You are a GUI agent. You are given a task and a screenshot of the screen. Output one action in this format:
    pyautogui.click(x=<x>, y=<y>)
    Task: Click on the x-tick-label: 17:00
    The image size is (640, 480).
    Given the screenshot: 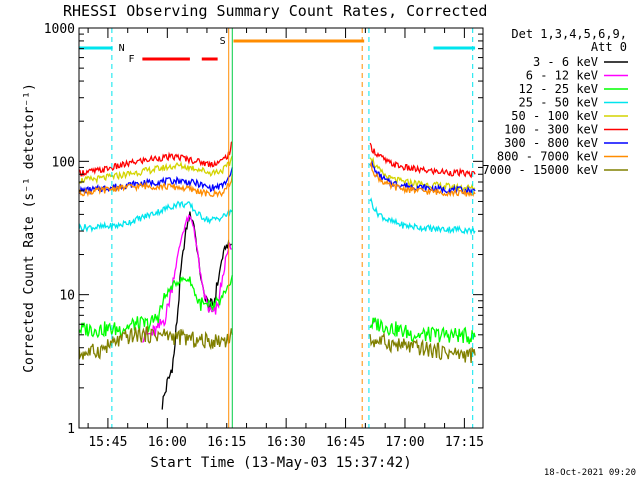 What is the action you would take?
    pyautogui.click(x=404, y=442)
    